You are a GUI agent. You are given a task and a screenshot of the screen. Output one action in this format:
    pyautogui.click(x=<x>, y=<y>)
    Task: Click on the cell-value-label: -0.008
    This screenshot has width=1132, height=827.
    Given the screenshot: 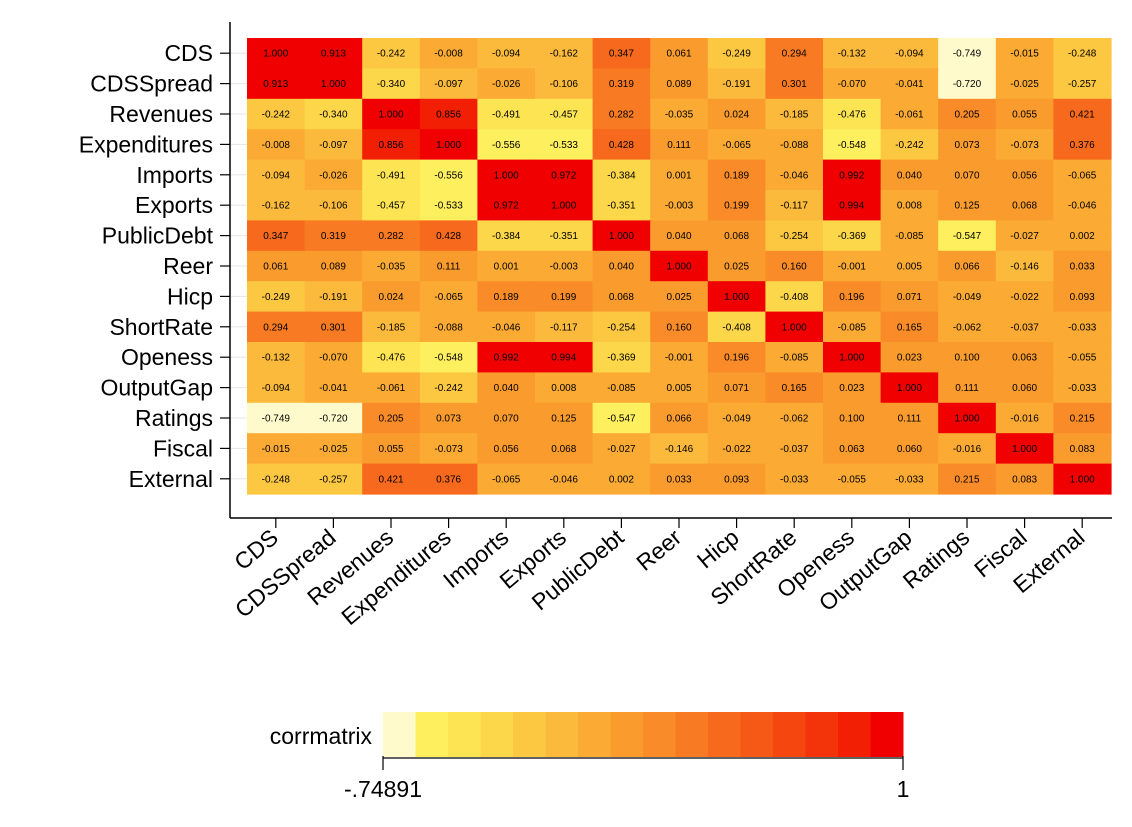 What is the action you would take?
    pyautogui.click(x=448, y=54)
    